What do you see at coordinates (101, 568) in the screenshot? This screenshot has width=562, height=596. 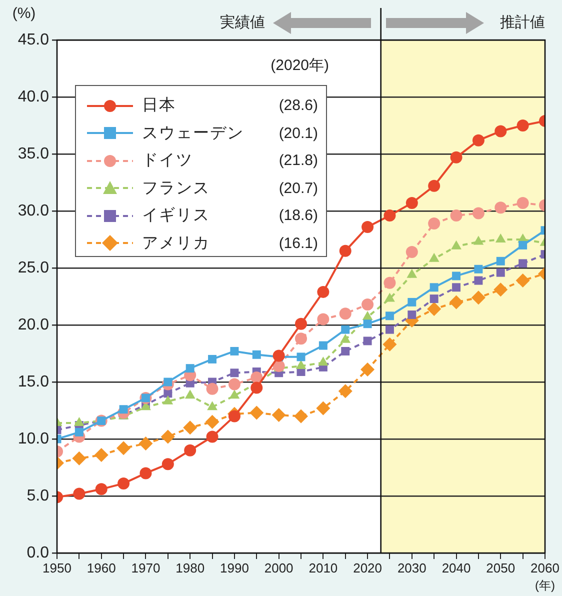 I see `x-tick-label: 1960` at bounding box center [101, 568].